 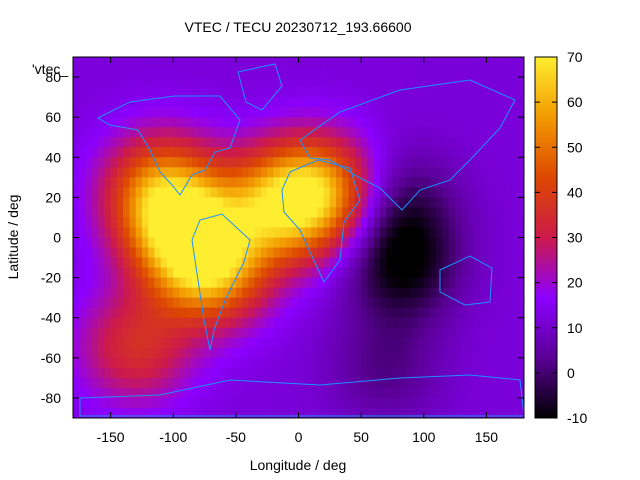 What do you see at coordinates (577, 418) in the screenshot?
I see `colorbar-tick-label: -10` at bounding box center [577, 418].